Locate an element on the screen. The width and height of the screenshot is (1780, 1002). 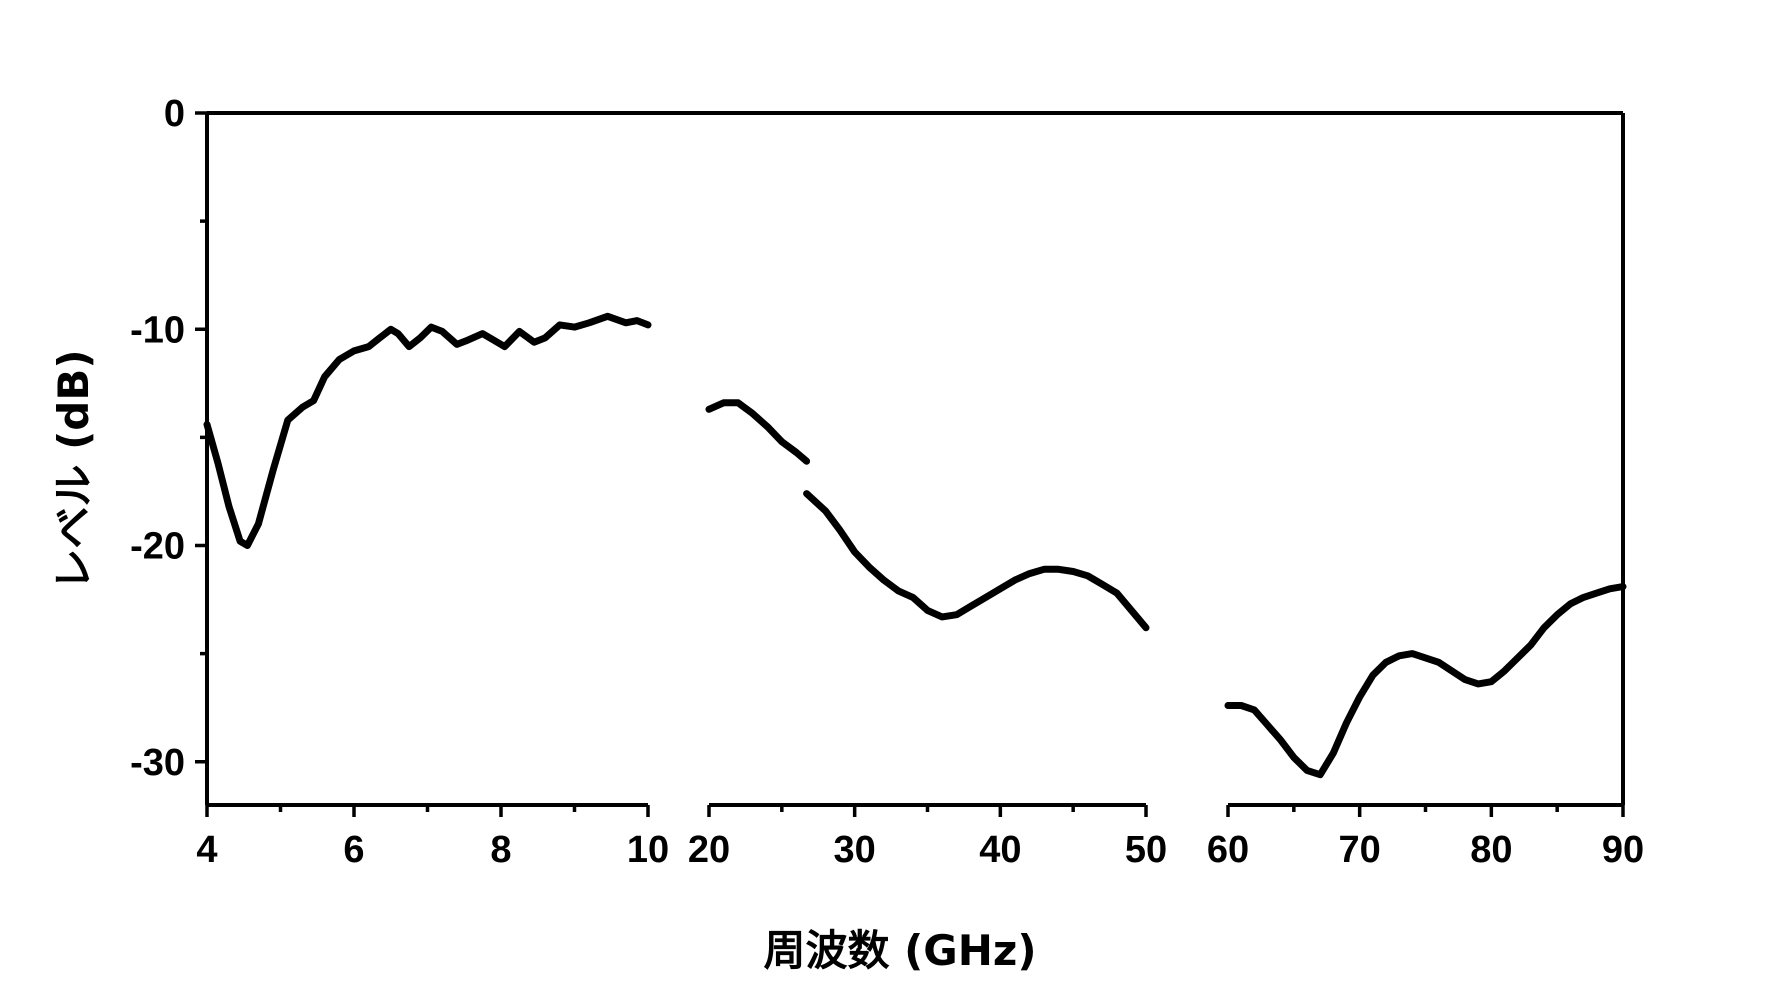
x-tick-label: 40 is located at coordinates (1000, 850).